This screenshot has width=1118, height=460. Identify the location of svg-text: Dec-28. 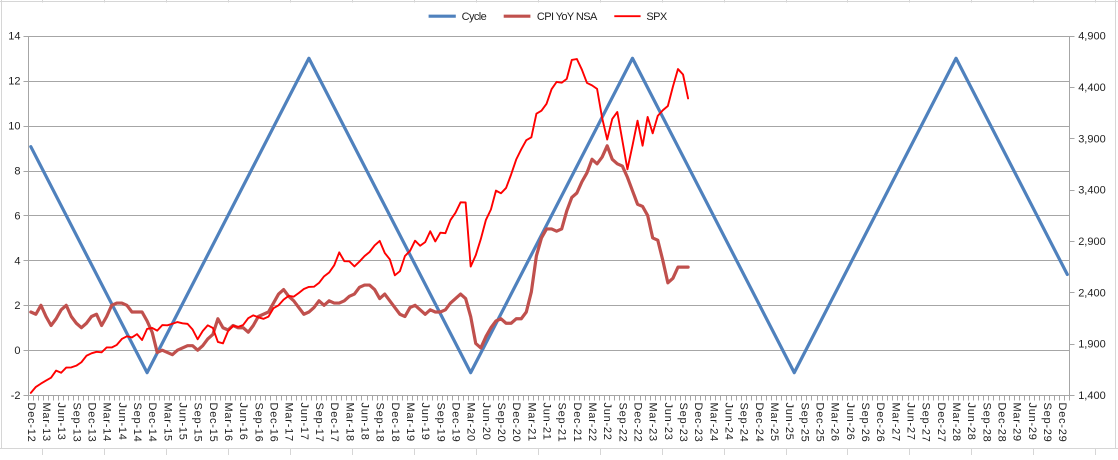
(1002, 423).